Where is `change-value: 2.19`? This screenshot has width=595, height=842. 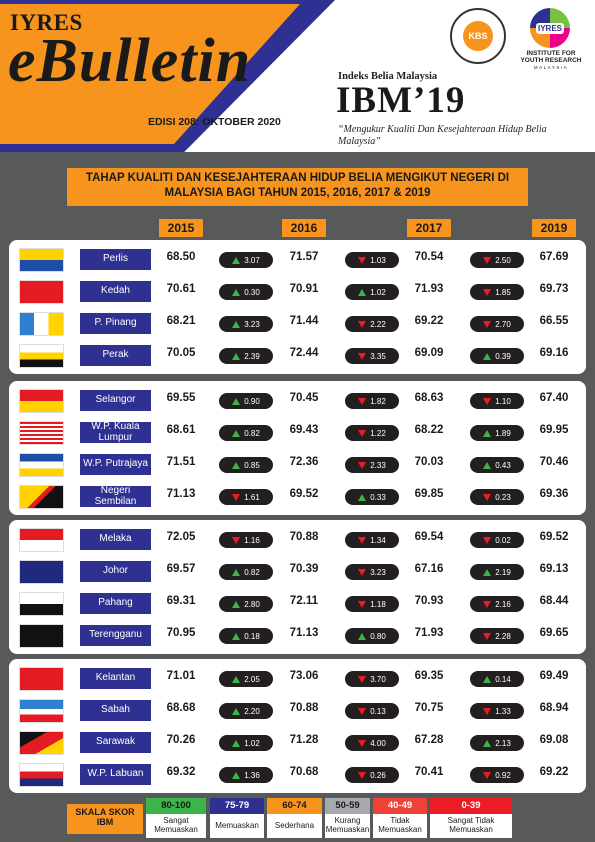 change-value: 2.19 is located at coordinates (503, 572).